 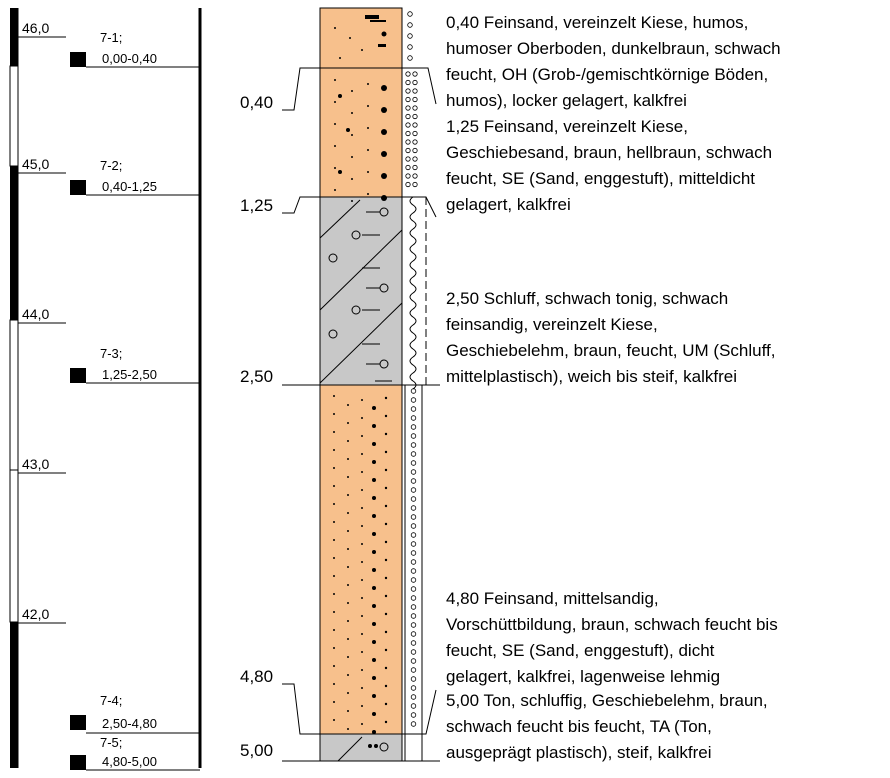 I want to click on sample-7-2: 7-2; 0,40-1,25, so click(x=135, y=177).